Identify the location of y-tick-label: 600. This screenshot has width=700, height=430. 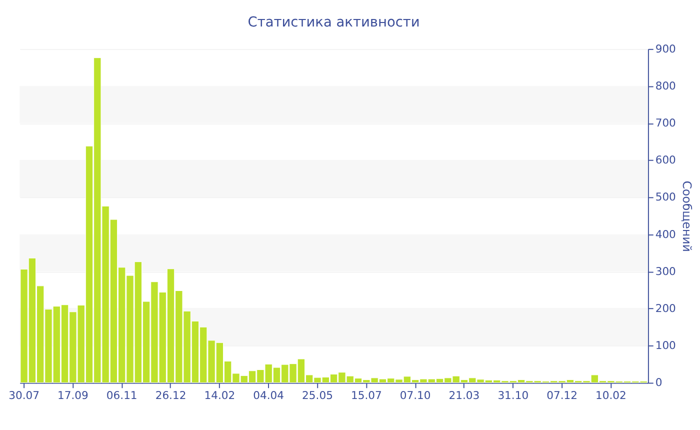
(665, 160).